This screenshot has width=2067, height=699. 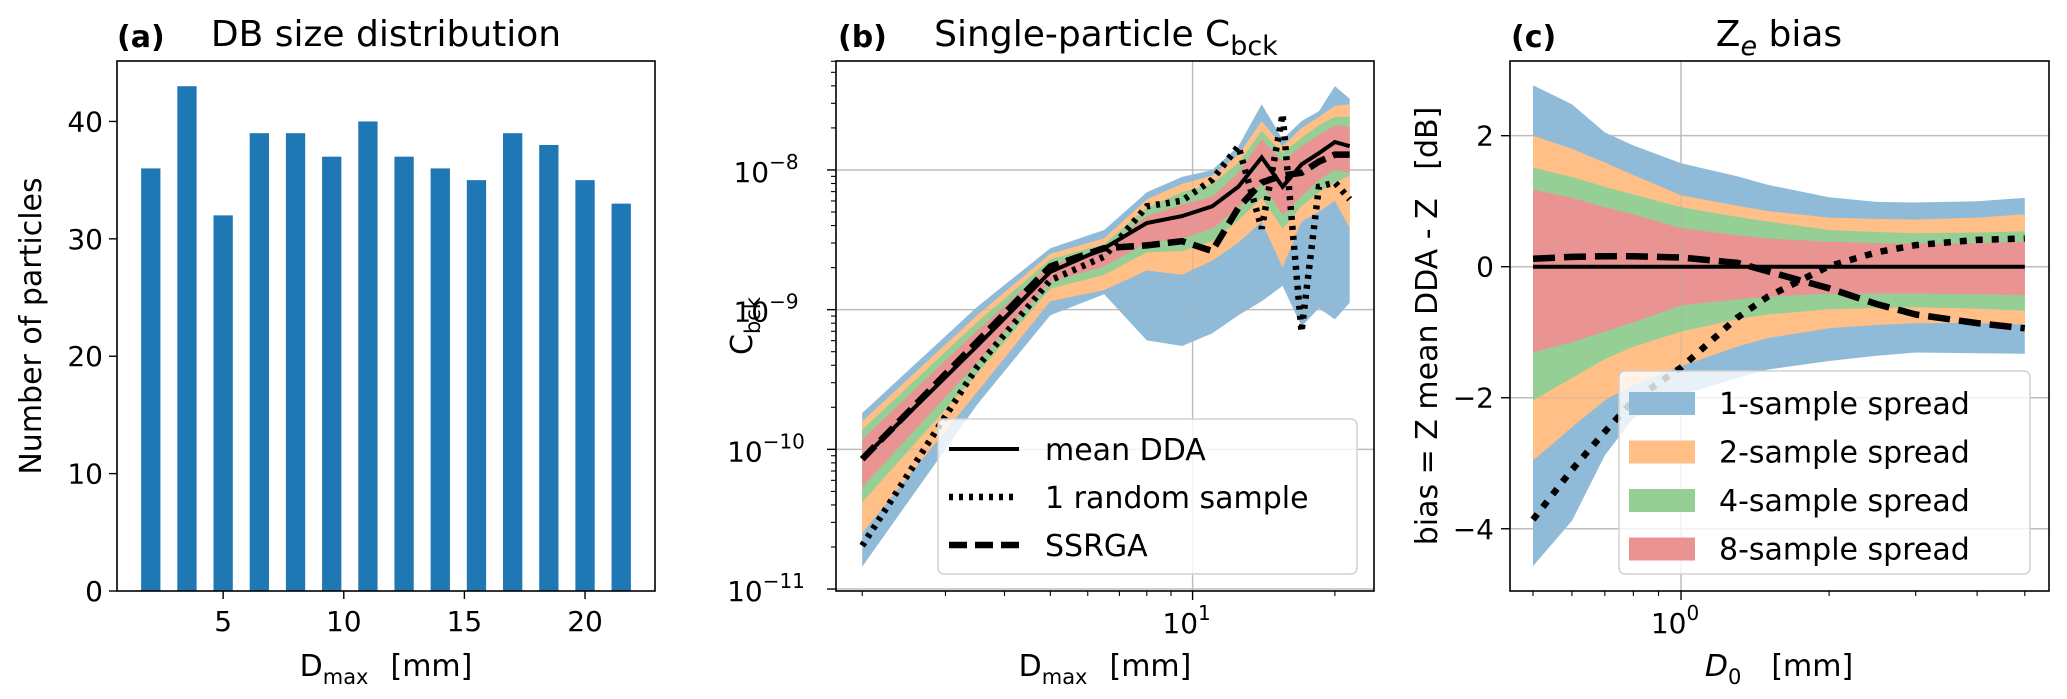 What do you see at coordinates (862, 37) in the screenshot?
I see `panel-tag: (b)` at bounding box center [862, 37].